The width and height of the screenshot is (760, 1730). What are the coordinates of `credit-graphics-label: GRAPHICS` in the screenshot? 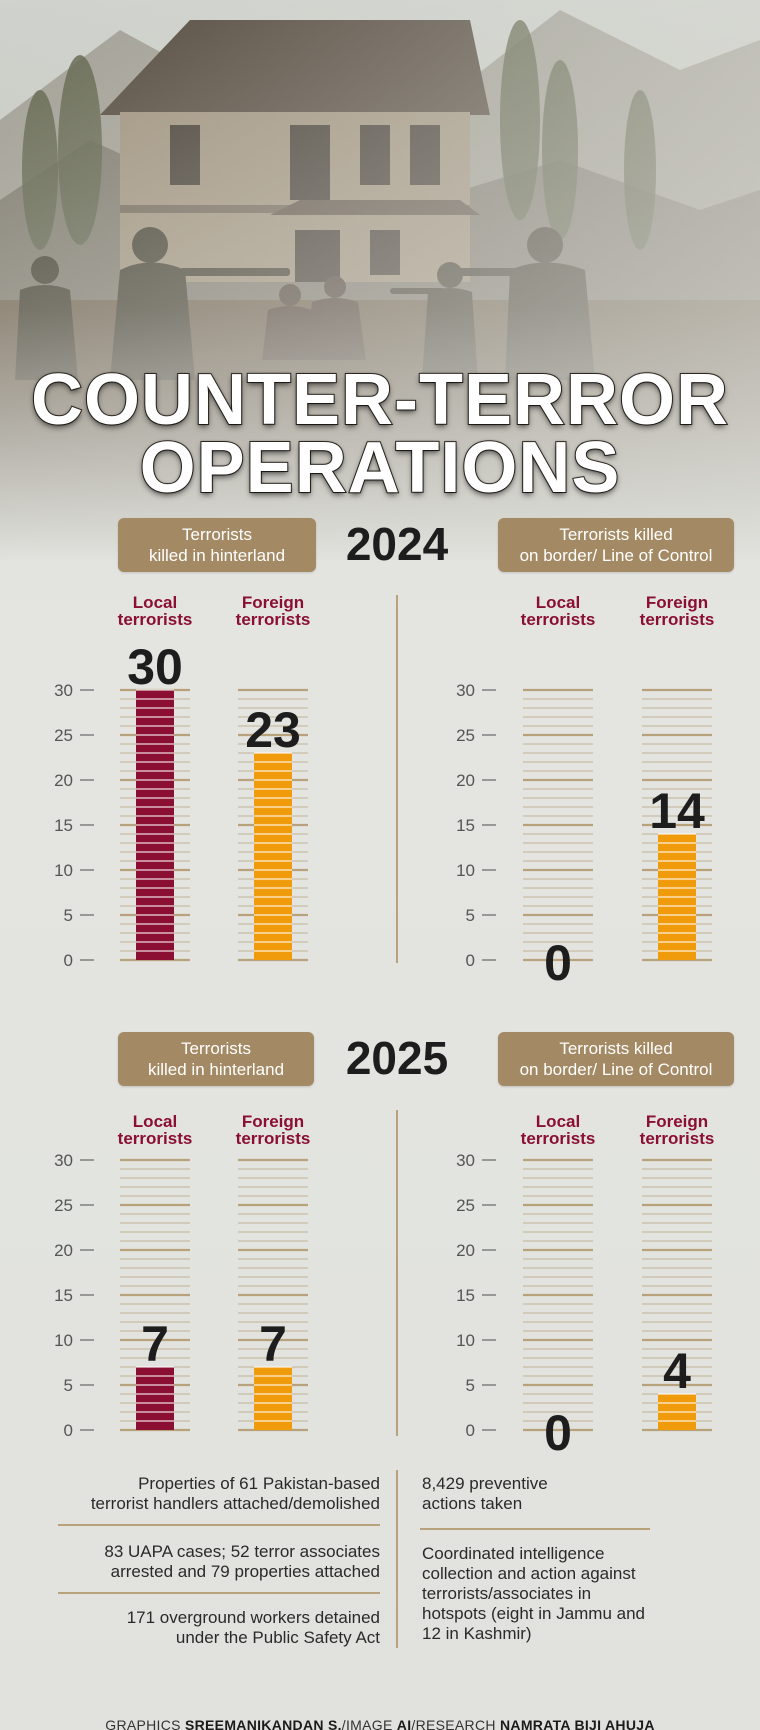 It's located at (143, 1723).